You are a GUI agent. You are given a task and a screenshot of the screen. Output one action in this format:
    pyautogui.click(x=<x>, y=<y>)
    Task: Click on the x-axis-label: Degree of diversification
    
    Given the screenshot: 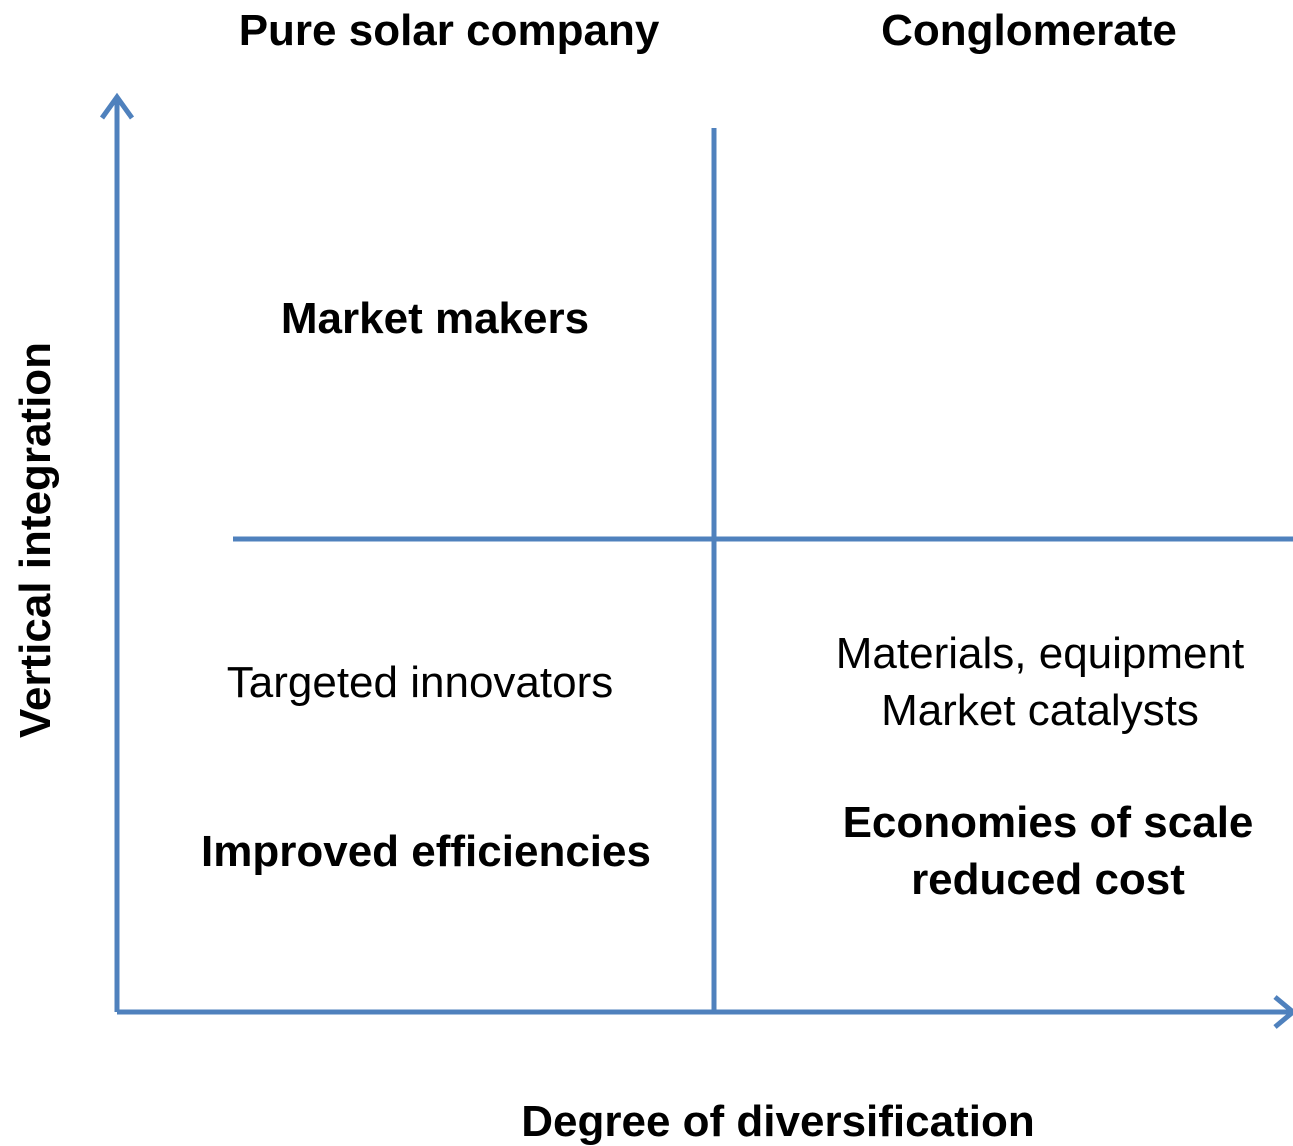 What is the action you would take?
    pyautogui.click(x=777, y=1121)
    